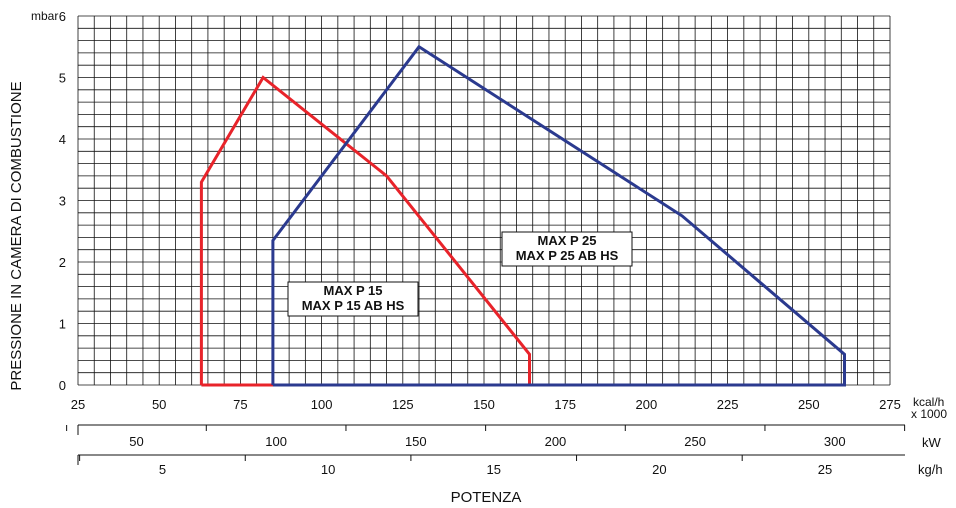 The image size is (956, 508). What do you see at coordinates (809, 404) in the screenshot?
I see `x-tick-label: 250` at bounding box center [809, 404].